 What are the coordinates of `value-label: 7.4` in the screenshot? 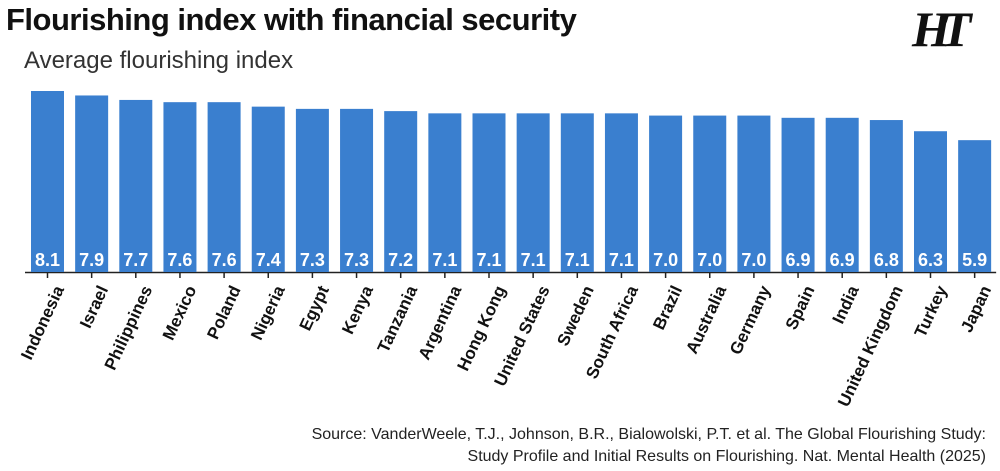 It's located at (268, 260).